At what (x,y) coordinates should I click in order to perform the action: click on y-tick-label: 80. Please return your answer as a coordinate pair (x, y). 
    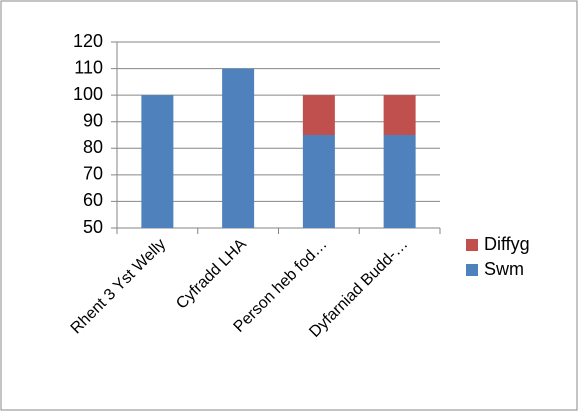
    Looking at the image, I should click on (93, 147).